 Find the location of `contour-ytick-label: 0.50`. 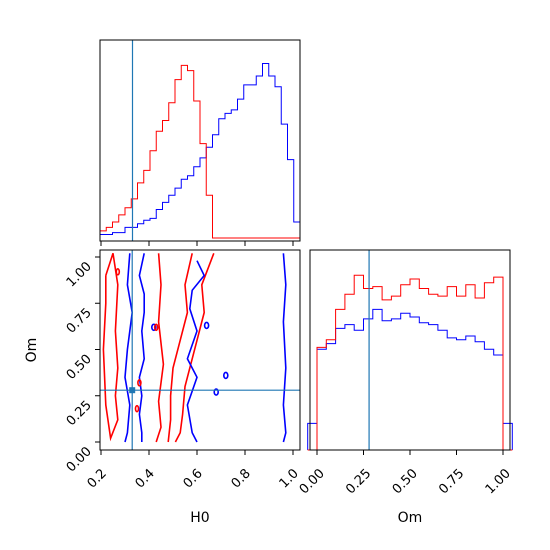

contour-ytick-label: 0.50 is located at coordinates (79, 367).